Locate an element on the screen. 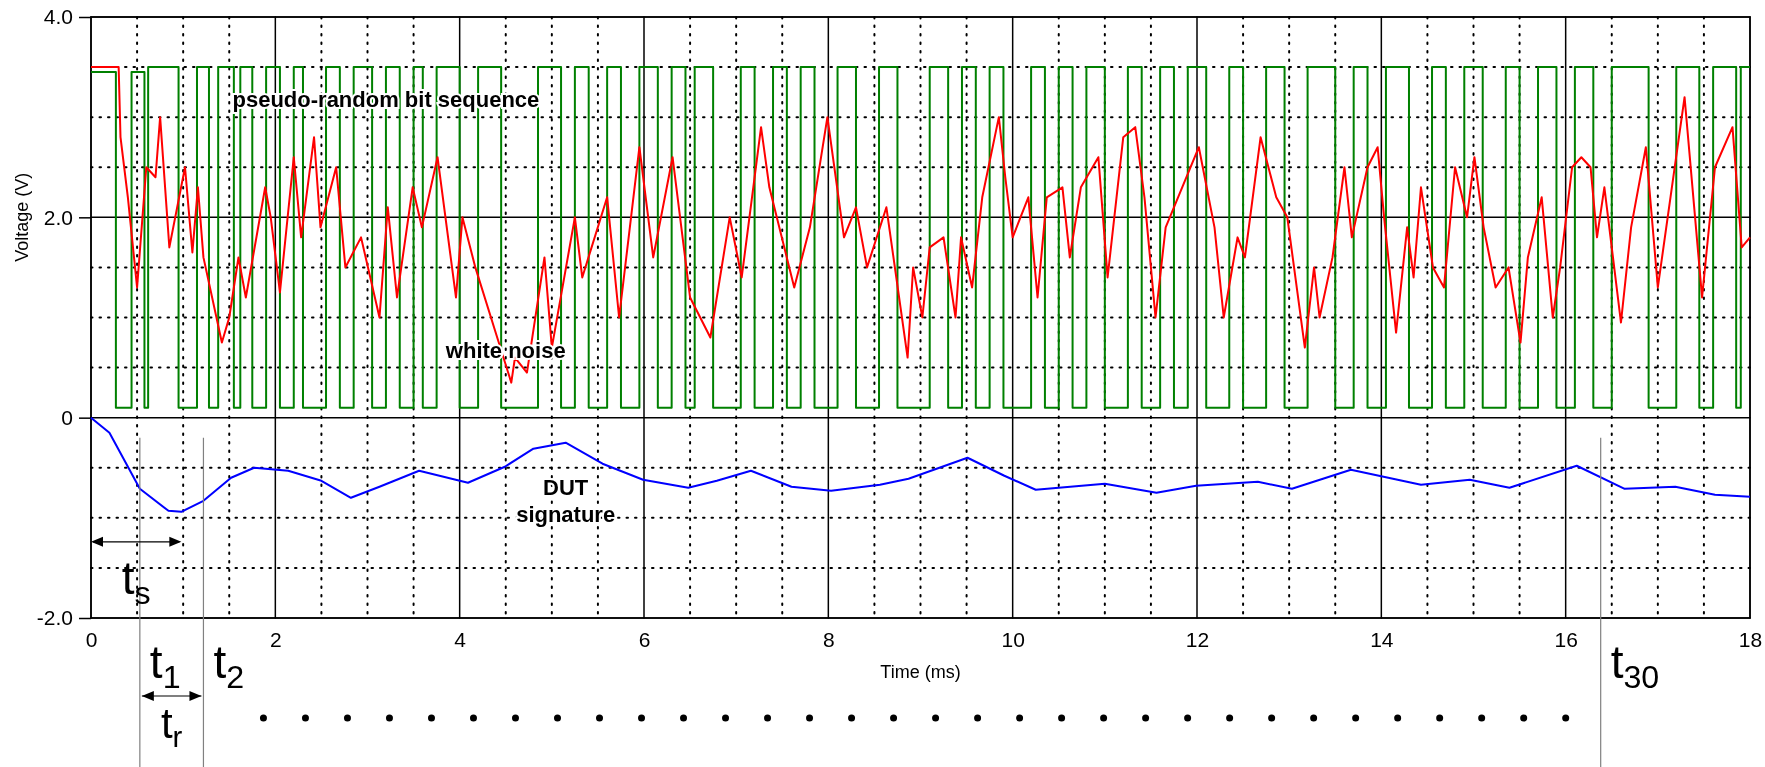 This screenshot has width=1765, height=767. x-tick-label: 6 is located at coordinates (644, 639).